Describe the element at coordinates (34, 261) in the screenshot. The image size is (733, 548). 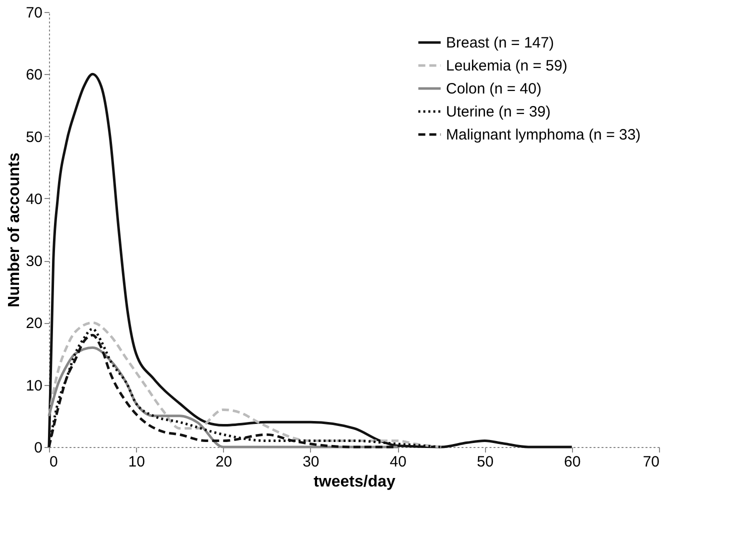
I see `y-tick-label: 30` at that location.